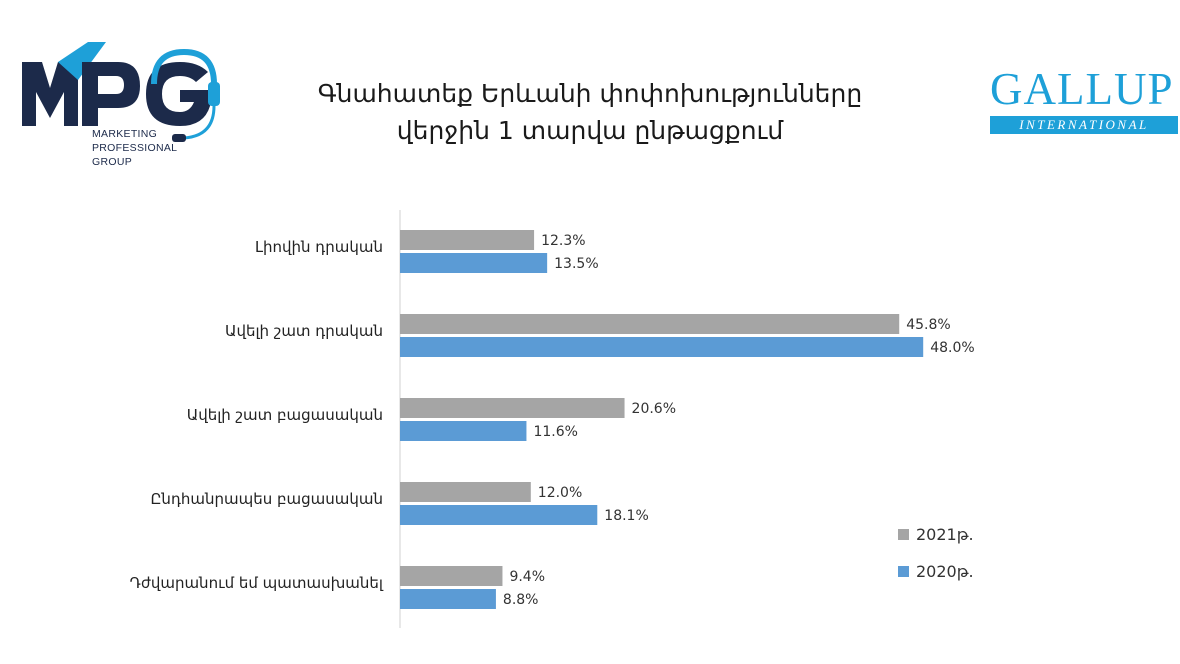  Describe the element at coordinates (576, 264) in the screenshot. I see `value-label: 13.5%` at that location.